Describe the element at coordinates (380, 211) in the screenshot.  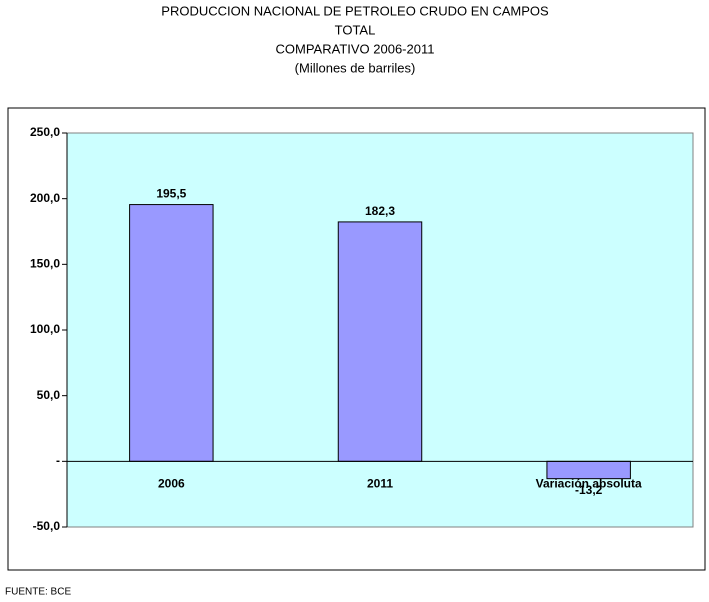
I see `value-label: 182,3` at that location.